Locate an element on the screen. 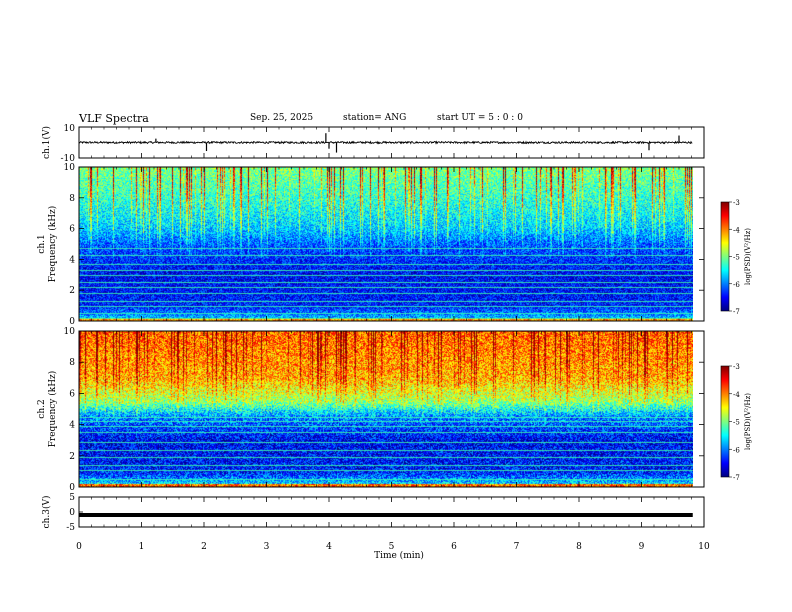  time-tick-label: 6 is located at coordinates (454, 547).